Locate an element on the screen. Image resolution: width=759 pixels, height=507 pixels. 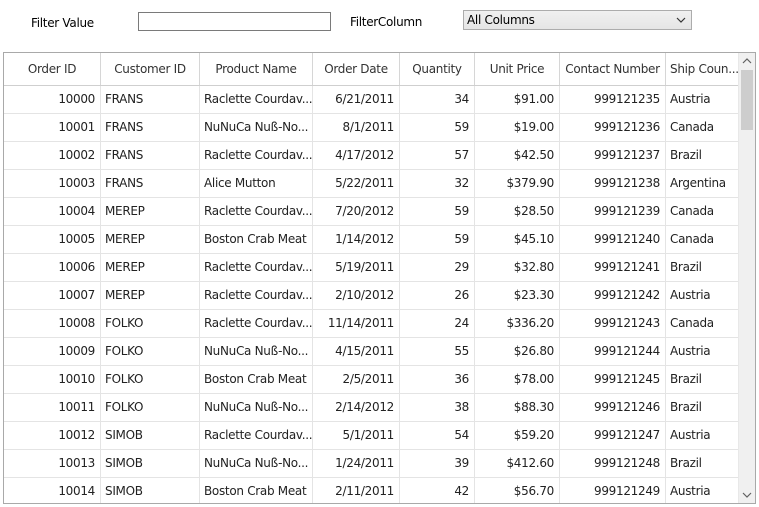
arrow-up-icon is located at coordinates (747, 61).